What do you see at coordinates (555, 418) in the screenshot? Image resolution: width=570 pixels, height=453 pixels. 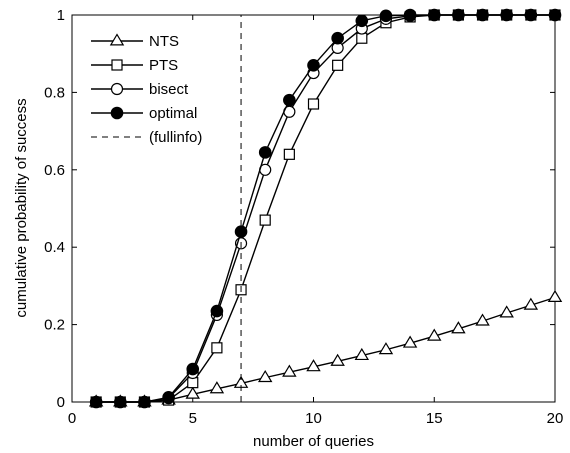 I see `x-tick-label: 20` at bounding box center [555, 418].